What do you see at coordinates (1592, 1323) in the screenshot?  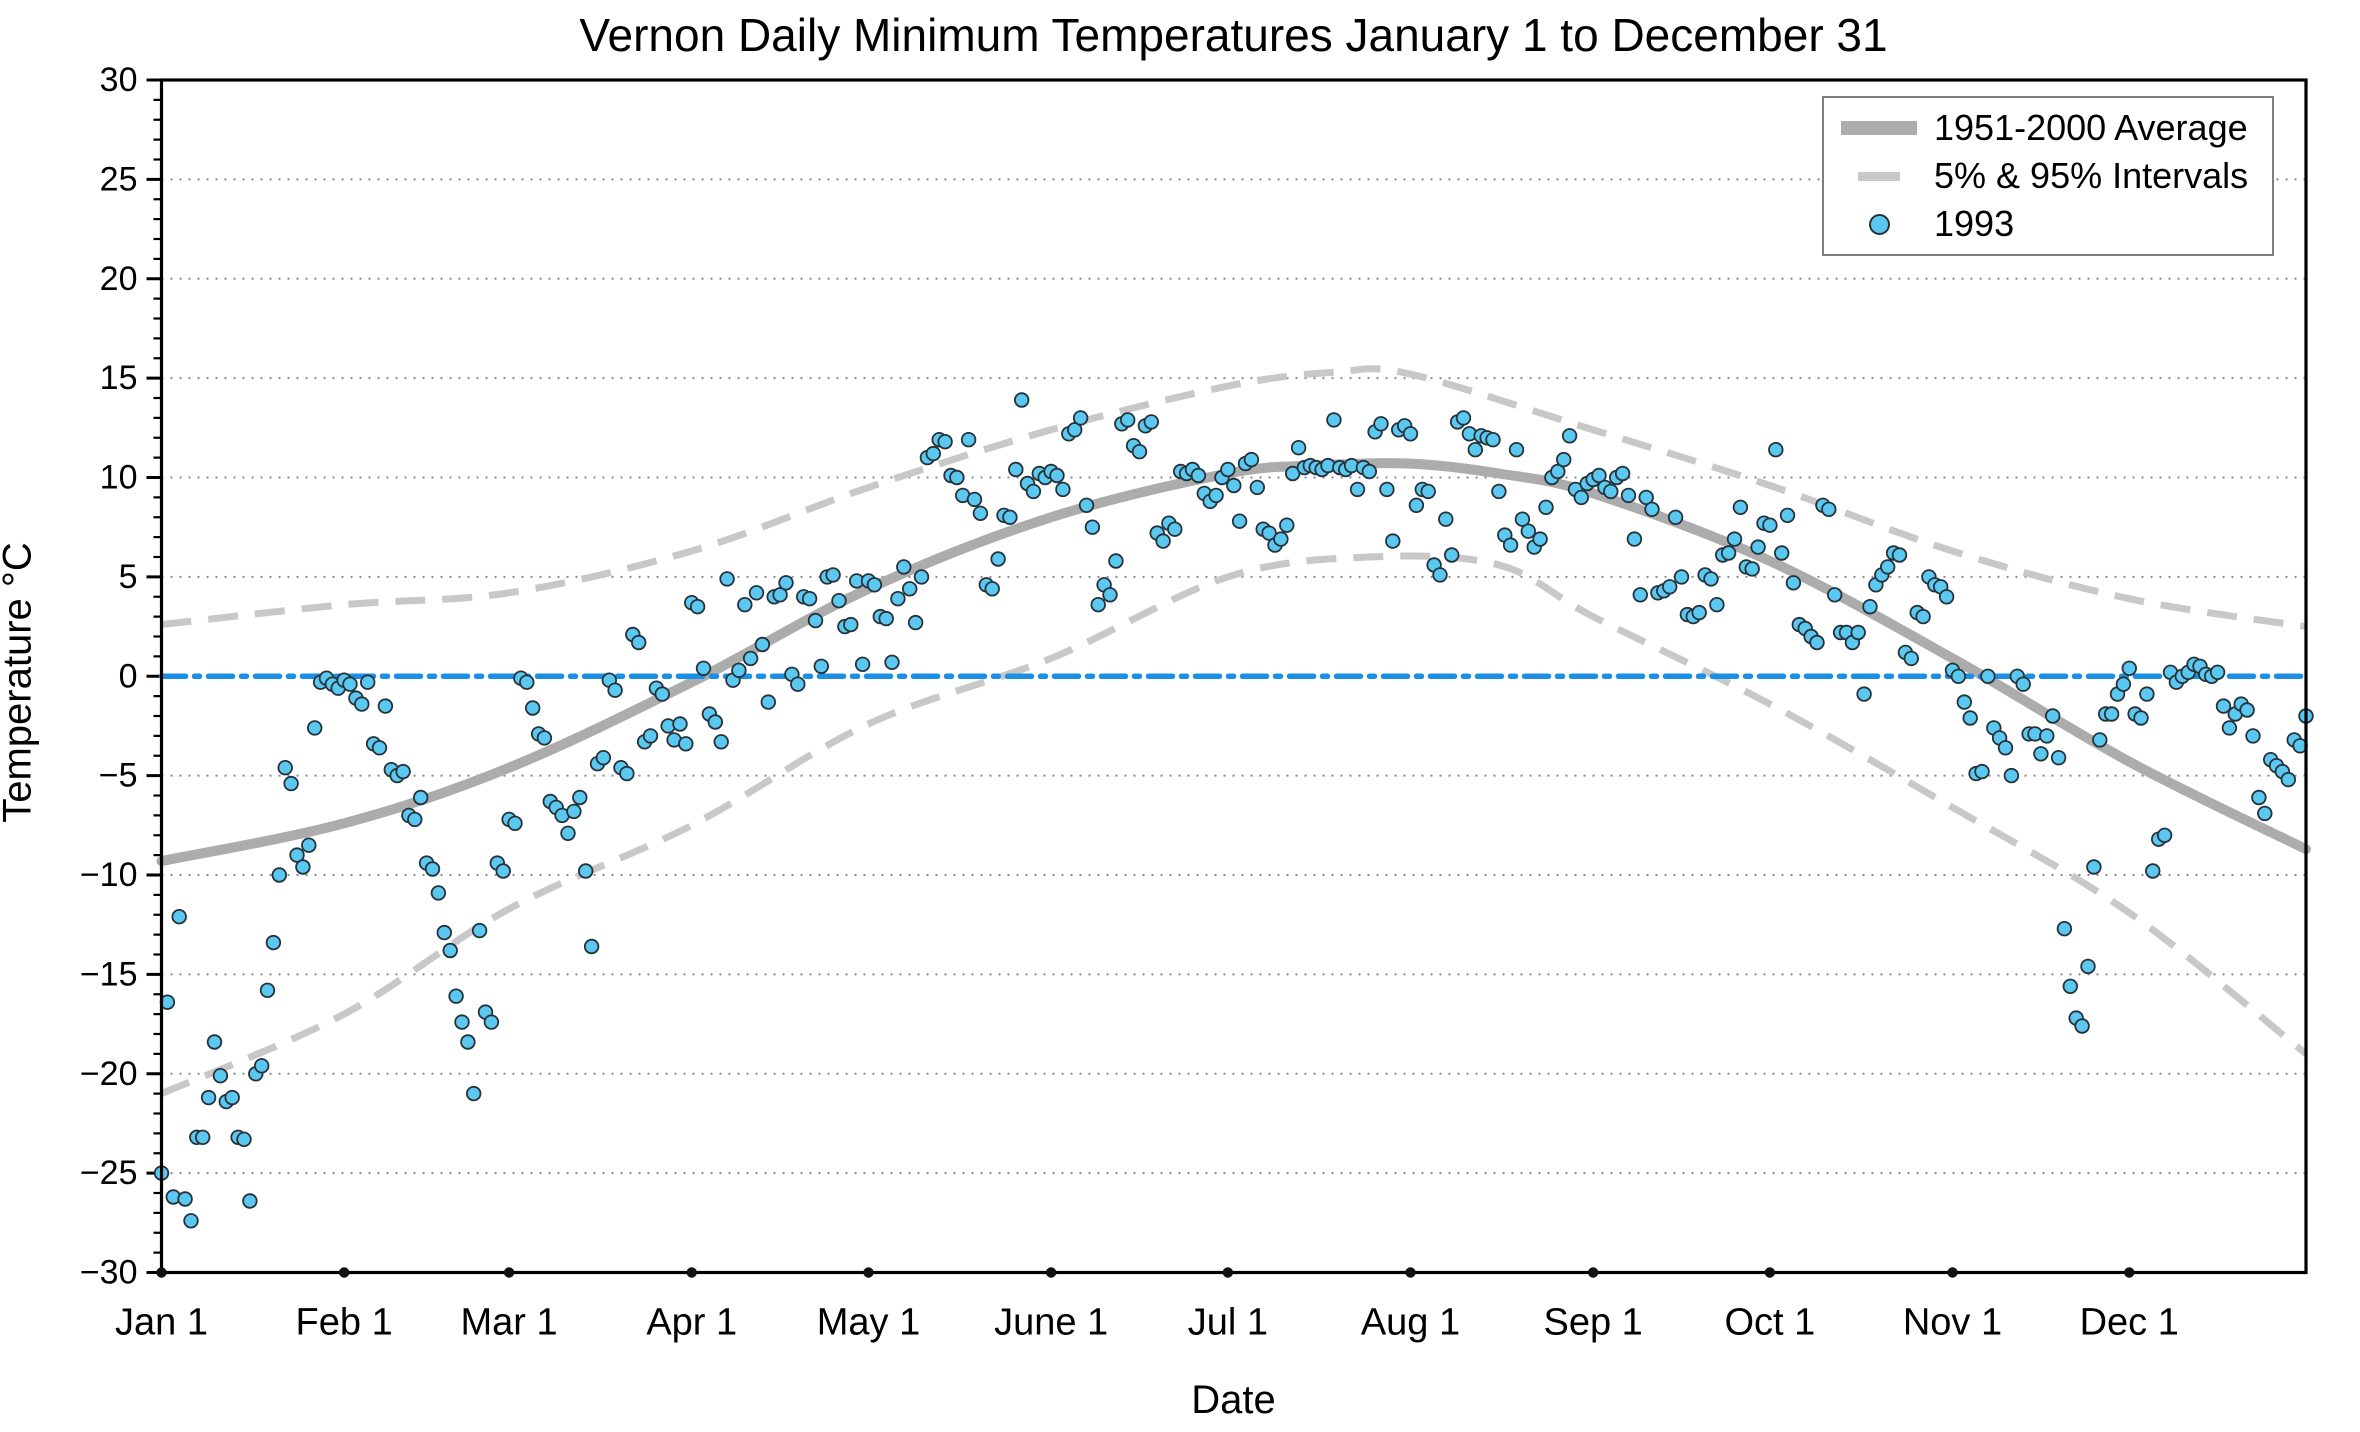 I see `x-tick-label: Sep 1` at bounding box center [1592, 1323].